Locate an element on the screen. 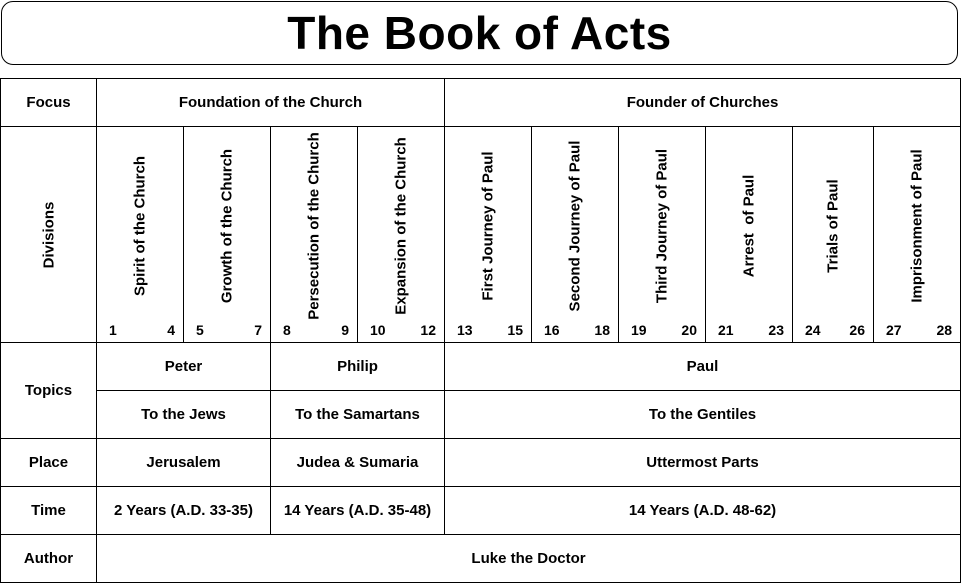 Image resolution: width=961 pixels, height=583 pixels. division-start: 24 is located at coordinates (813, 330).